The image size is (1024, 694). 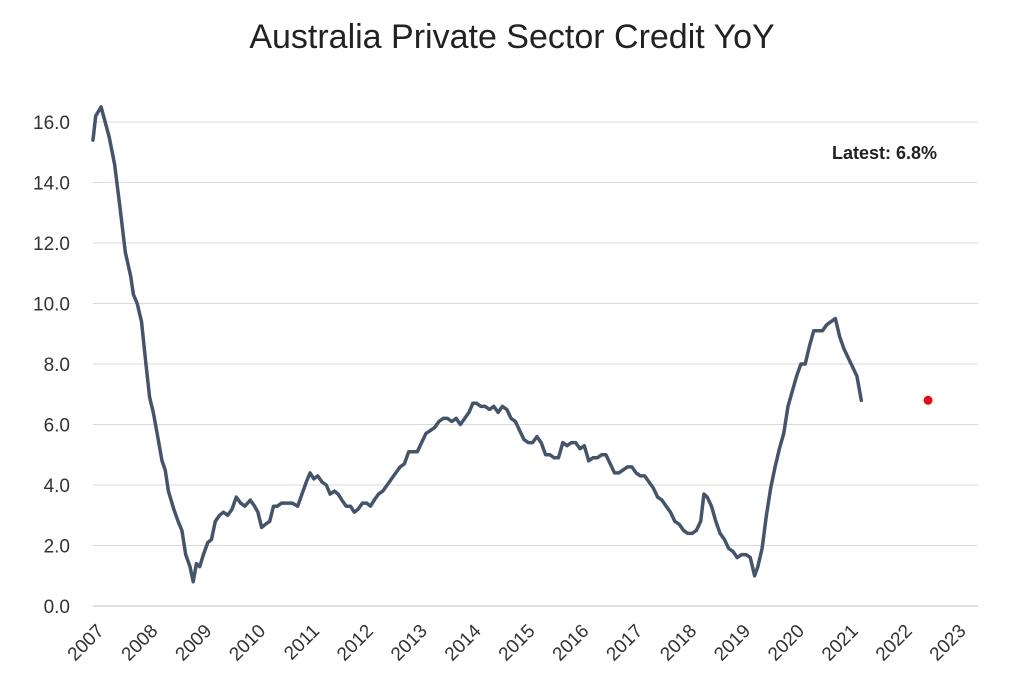 I want to click on markers, so click(x=928, y=400).